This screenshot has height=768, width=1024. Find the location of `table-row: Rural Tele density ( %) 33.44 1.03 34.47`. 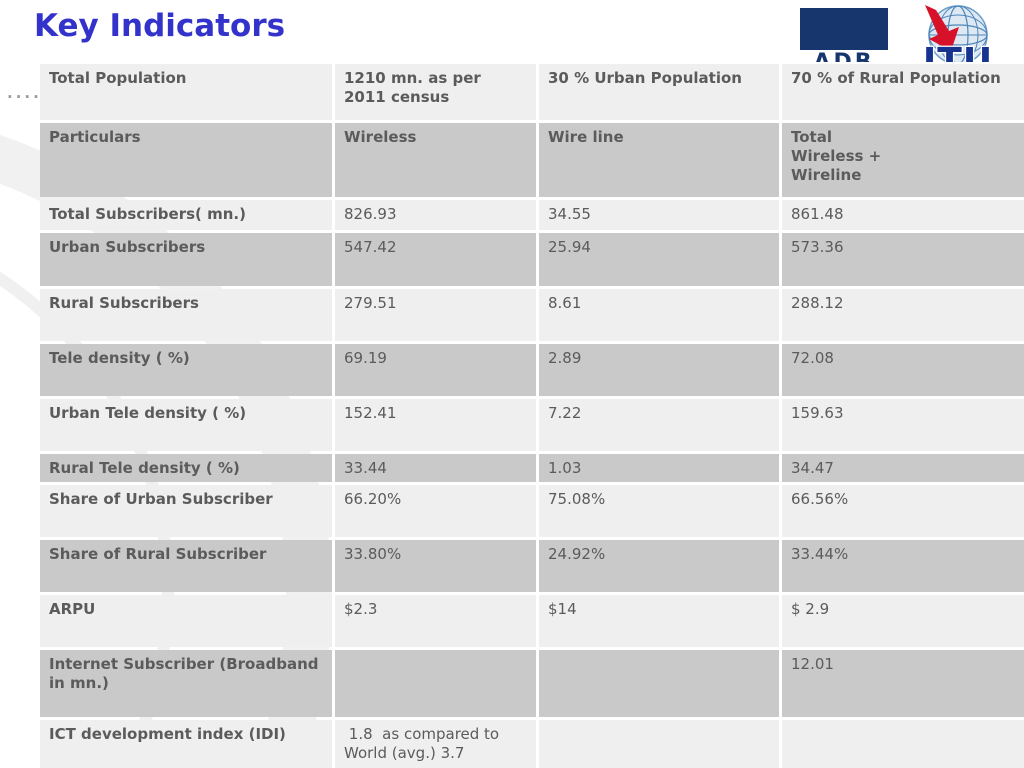

table-row: Rural Tele density ( %) 33.44 1.03 34.47 is located at coordinates (532, 468).